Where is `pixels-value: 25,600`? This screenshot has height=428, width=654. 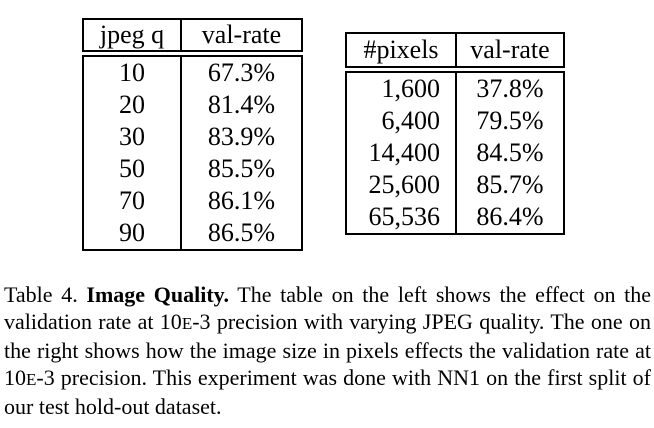
pixels-value: 25,600 is located at coordinates (404, 184).